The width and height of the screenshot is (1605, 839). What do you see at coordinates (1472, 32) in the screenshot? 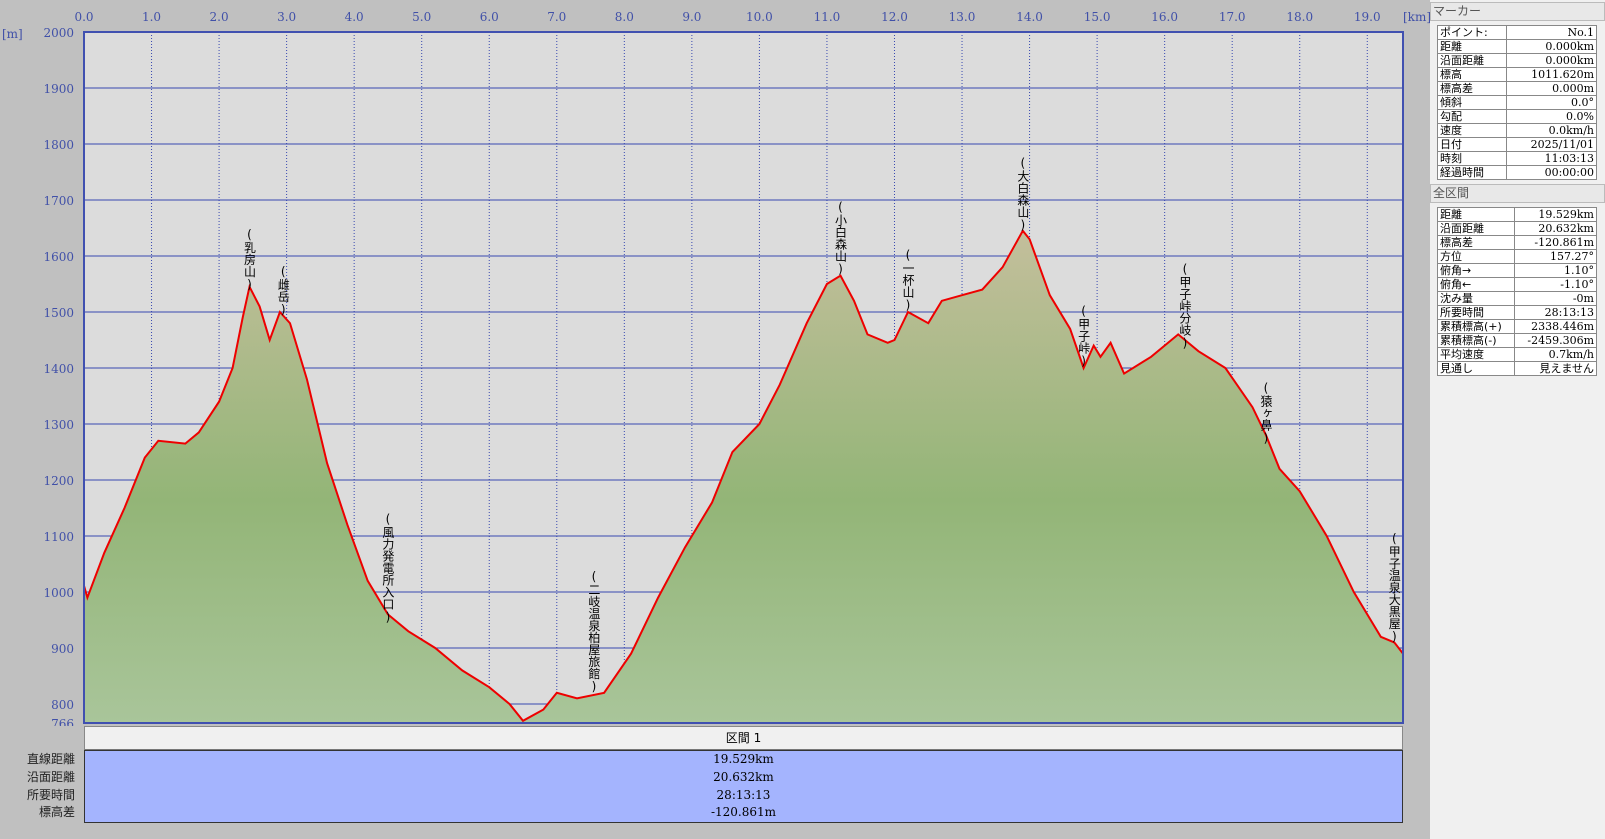
I see `info-label: ポイント:` at bounding box center [1472, 32].